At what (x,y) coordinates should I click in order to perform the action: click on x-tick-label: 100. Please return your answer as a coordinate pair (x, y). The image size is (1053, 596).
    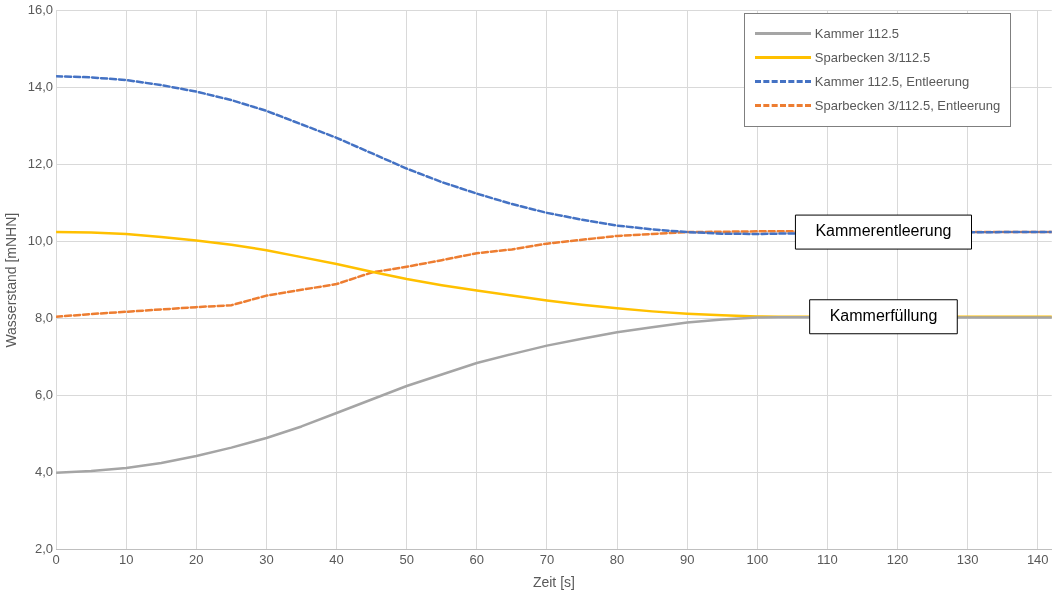
    Looking at the image, I should click on (757, 559).